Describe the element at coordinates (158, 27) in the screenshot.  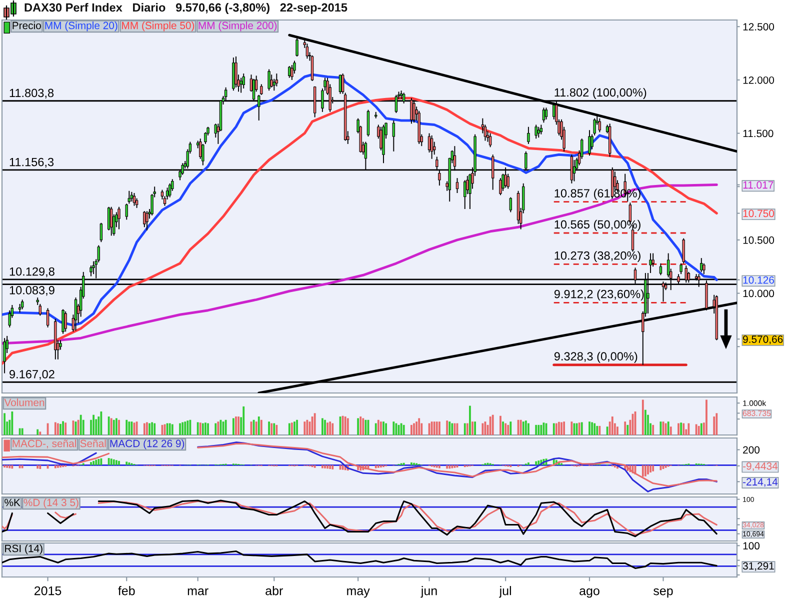
I see `text: MM (Simple 50)` at that location.